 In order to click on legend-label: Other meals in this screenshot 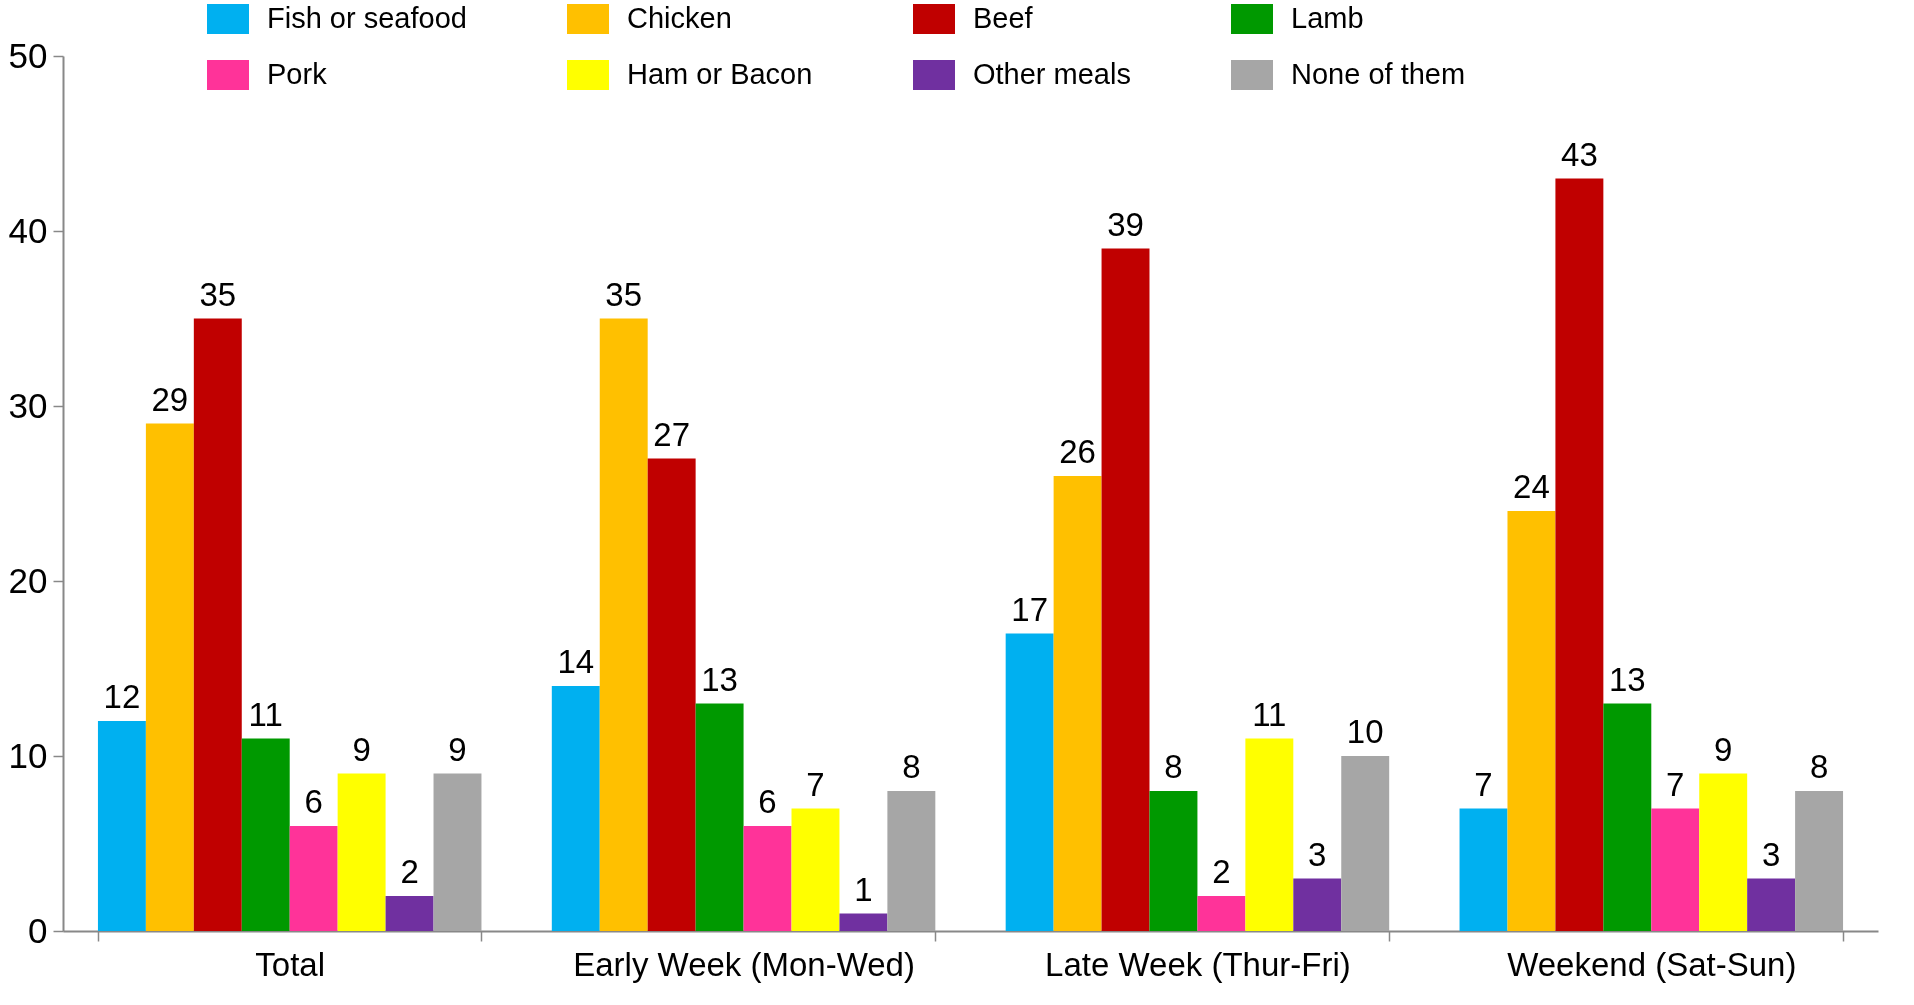, I will do `click(1052, 74)`.